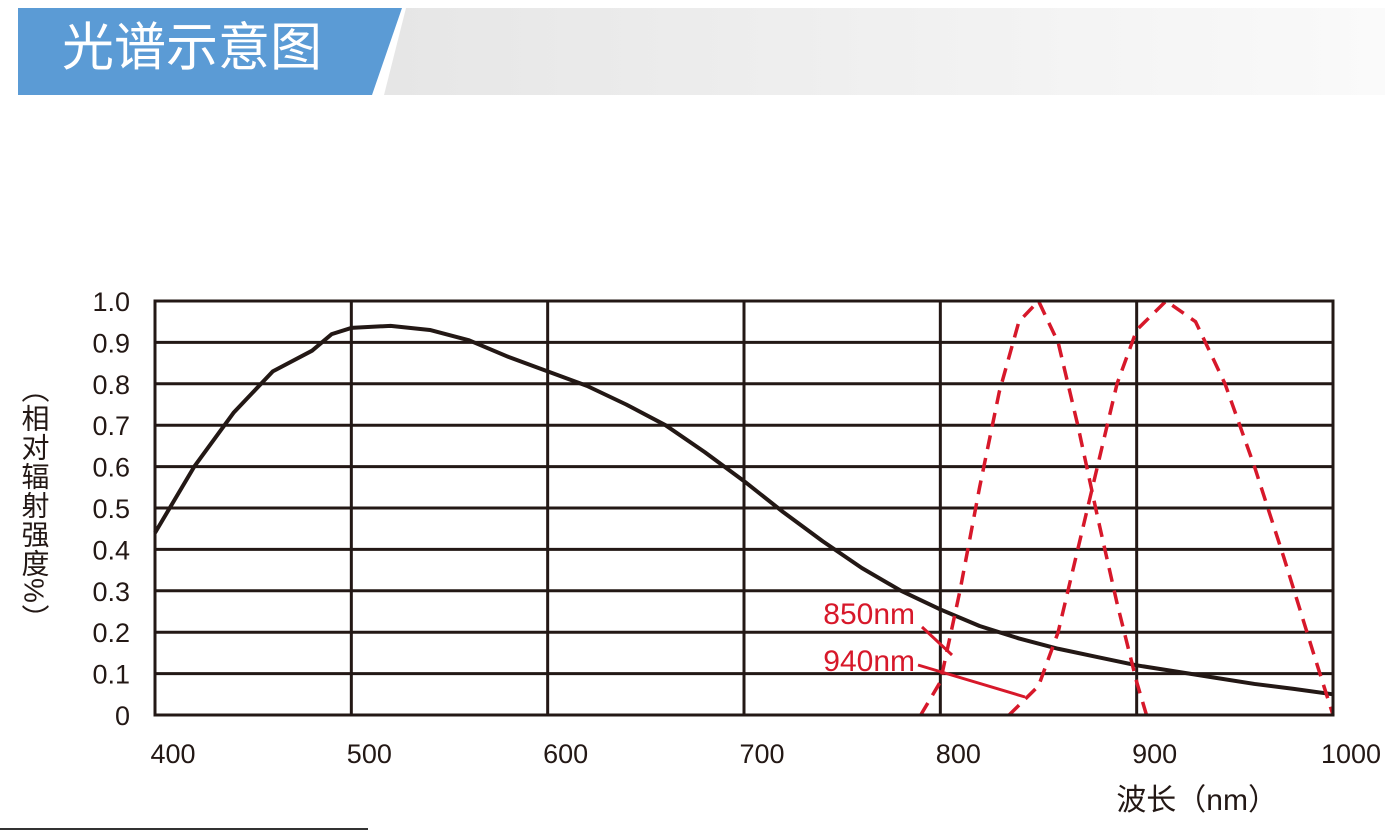 This screenshot has height=836, width=1385. I want to click on header-band, so click(884, 51).